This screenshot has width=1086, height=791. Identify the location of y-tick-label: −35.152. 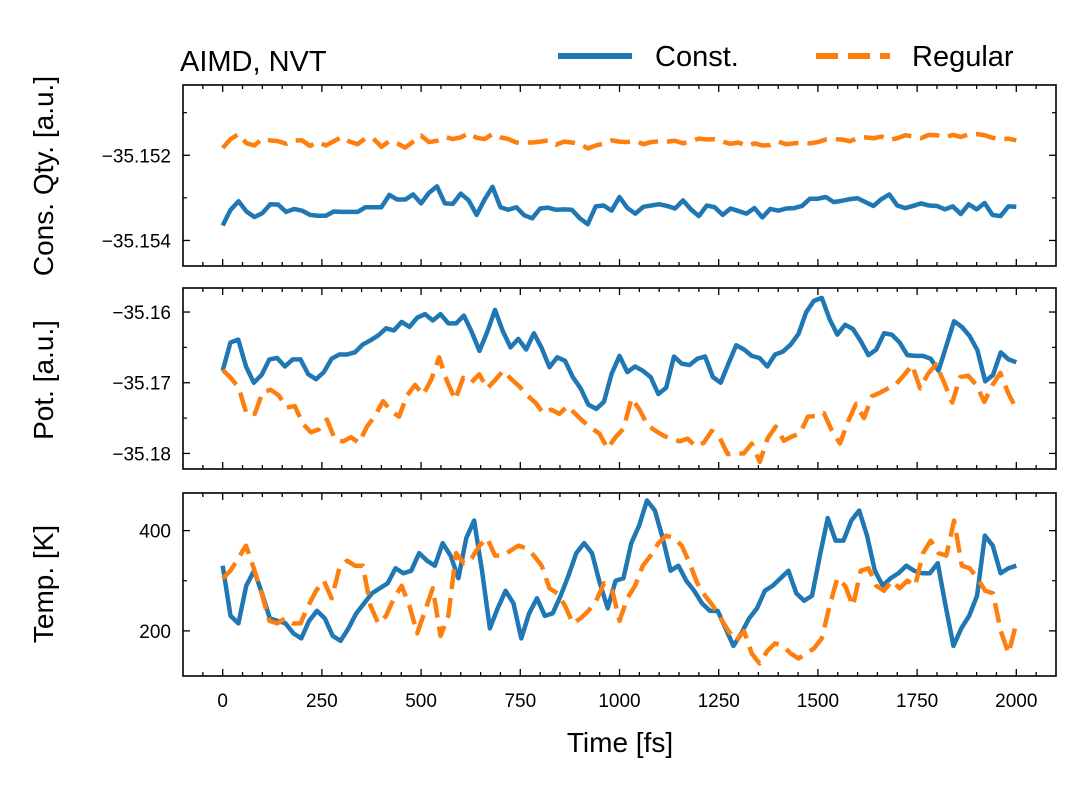
(136, 156).